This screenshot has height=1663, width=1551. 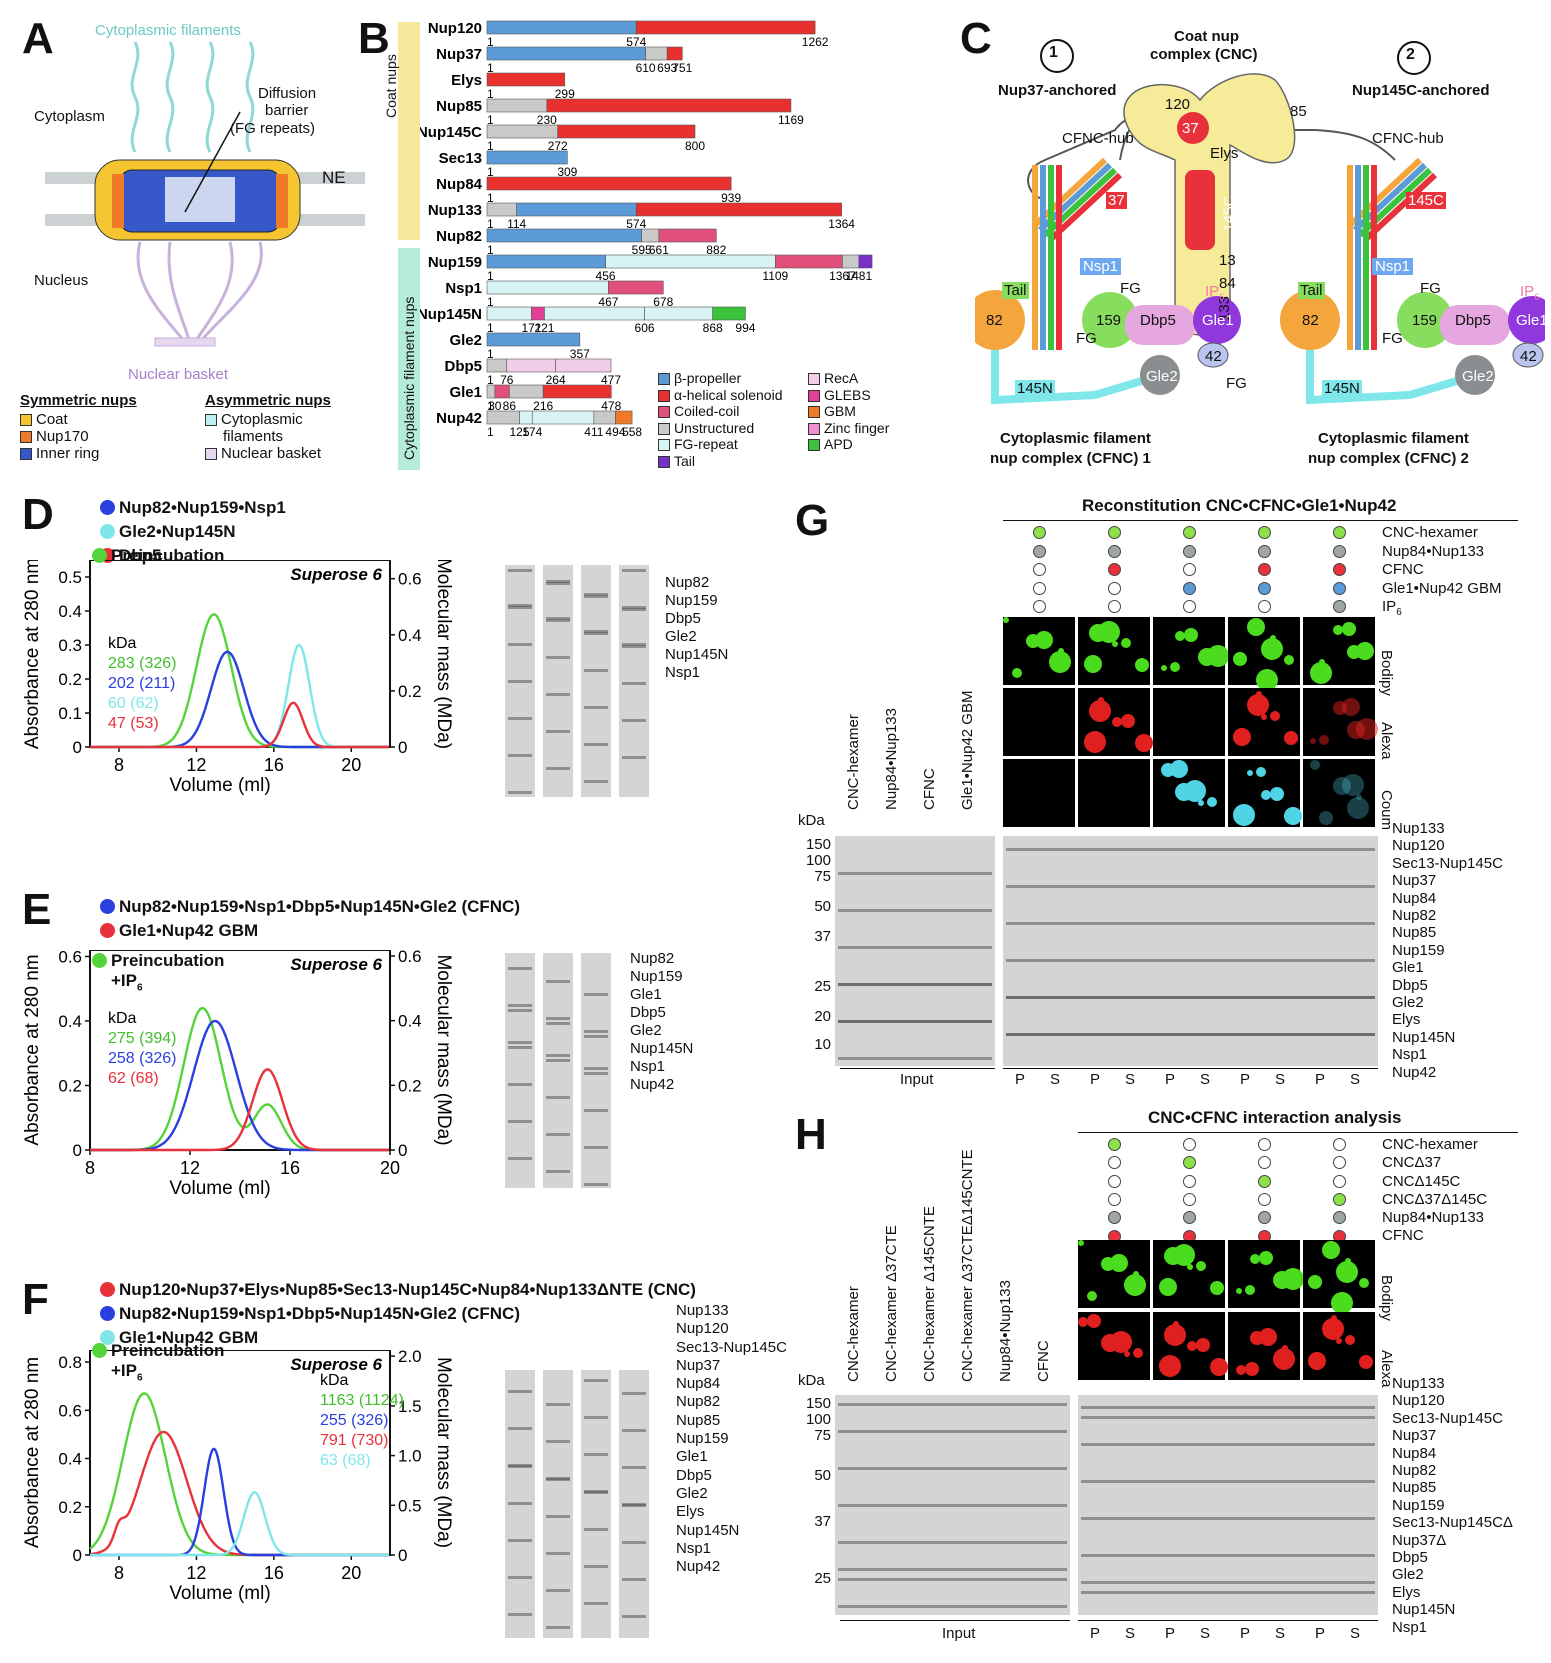 What do you see at coordinates (168, 960) in the screenshot?
I see `sec-legend-label: Preincubation` at bounding box center [168, 960].